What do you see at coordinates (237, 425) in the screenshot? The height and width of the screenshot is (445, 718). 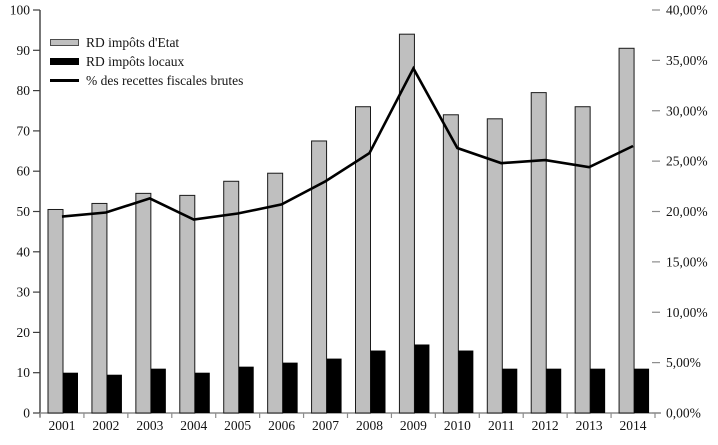 I see `x-axis-label-2005: 2005` at bounding box center [237, 425].